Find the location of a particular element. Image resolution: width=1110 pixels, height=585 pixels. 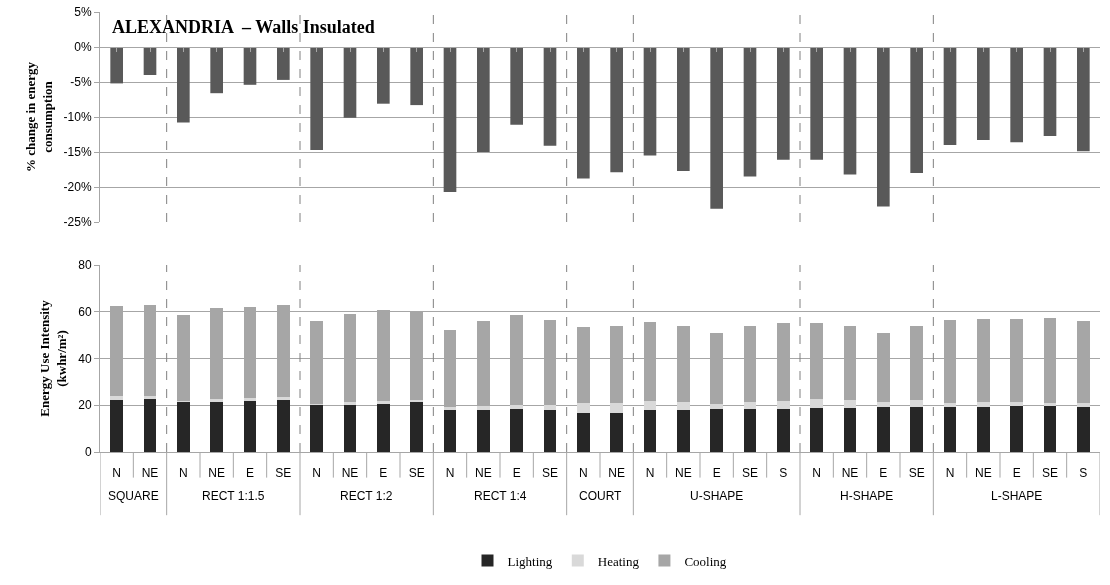

text: U-SHAPE is located at coordinates (717, 496).